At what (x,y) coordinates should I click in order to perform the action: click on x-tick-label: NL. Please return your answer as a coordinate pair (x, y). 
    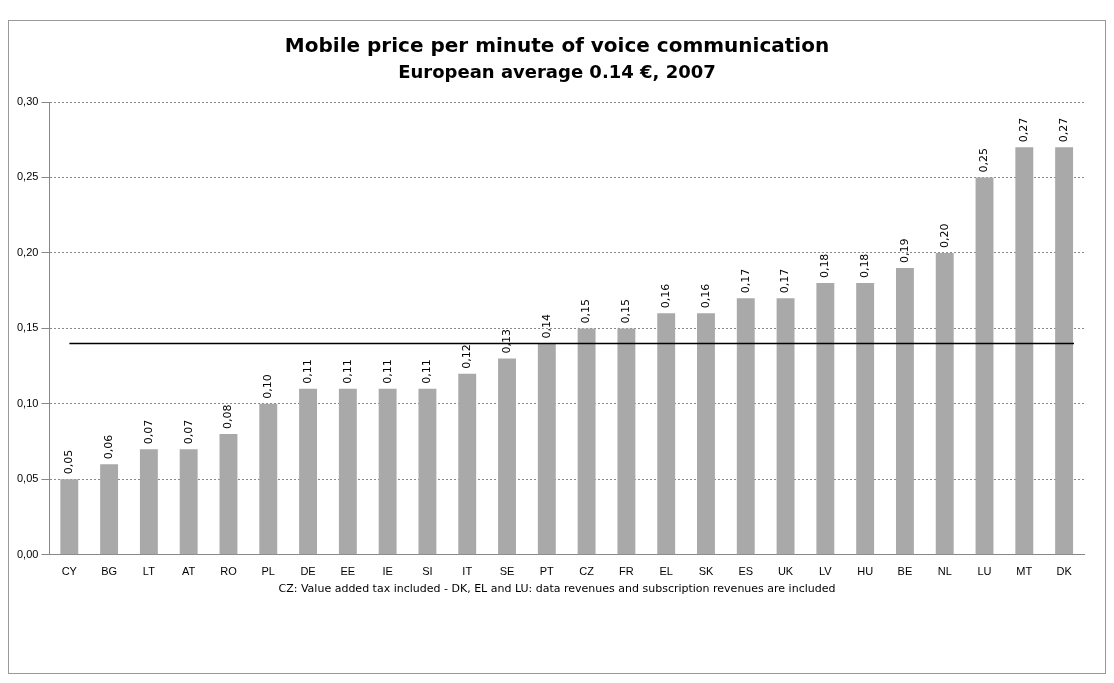
    Looking at the image, I should click on (944, 571).